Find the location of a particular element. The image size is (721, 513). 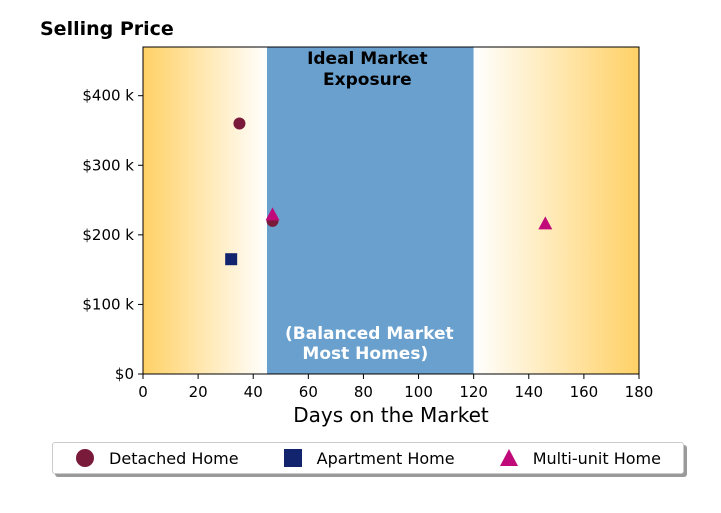

legend-item-detached: Detached Home is located at coordinates (157, 458).